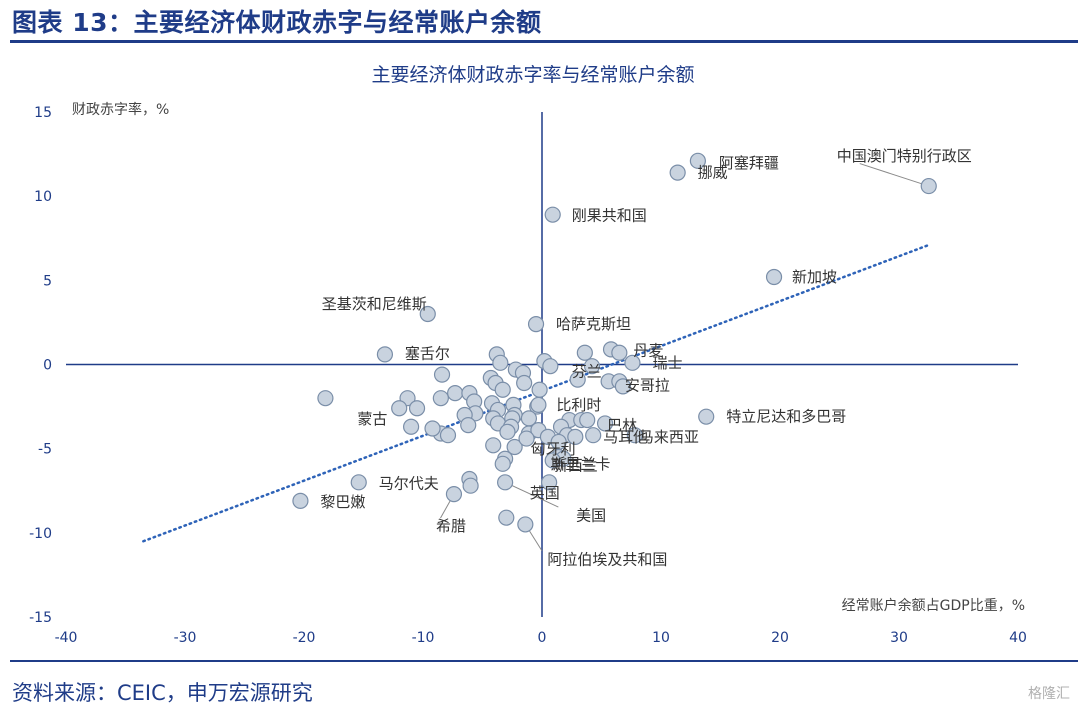 The width and height of the screenshot is (1080, 710). I want to click on y-tick-label: -15, so click(40, 618).